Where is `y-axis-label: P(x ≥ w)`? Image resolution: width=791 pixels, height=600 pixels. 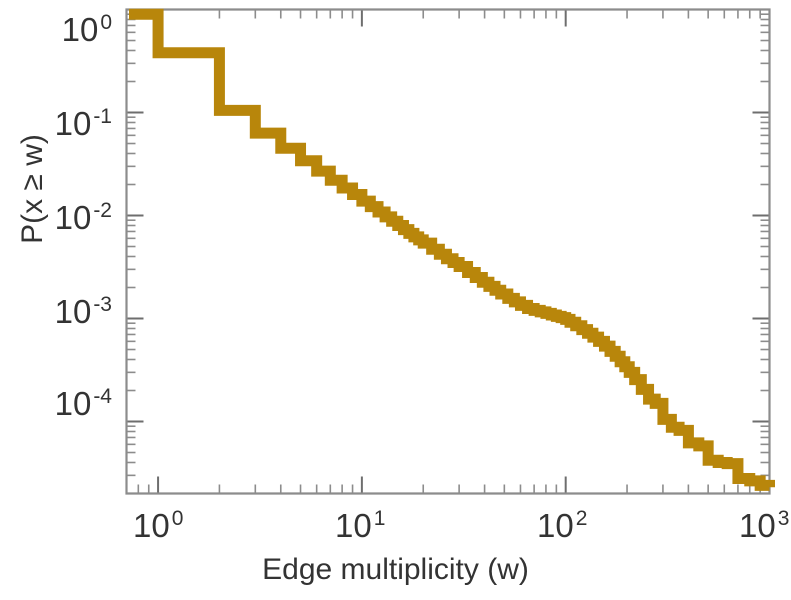 y-axis-label: P(x ≥ w) is located at coordinates (32, 189).